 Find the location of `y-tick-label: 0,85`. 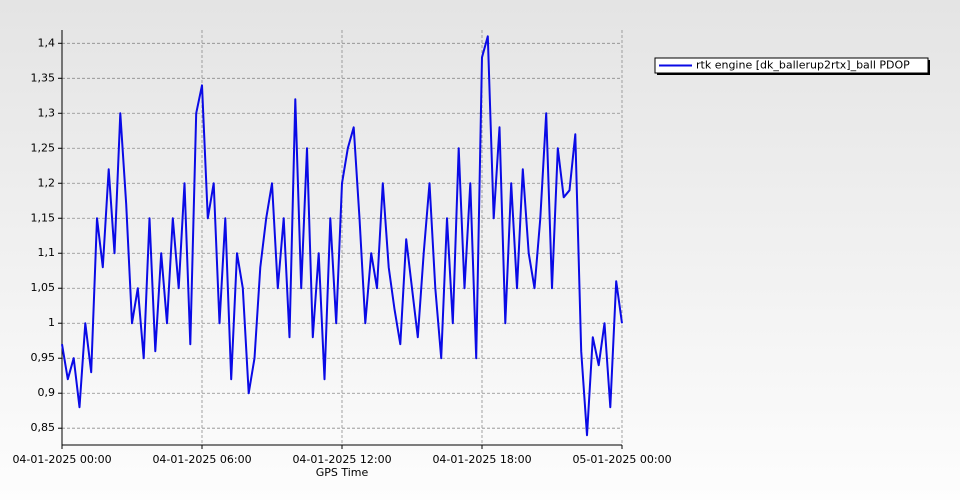

y-tick-label: 0,85 is located at coordinates (43, 427).